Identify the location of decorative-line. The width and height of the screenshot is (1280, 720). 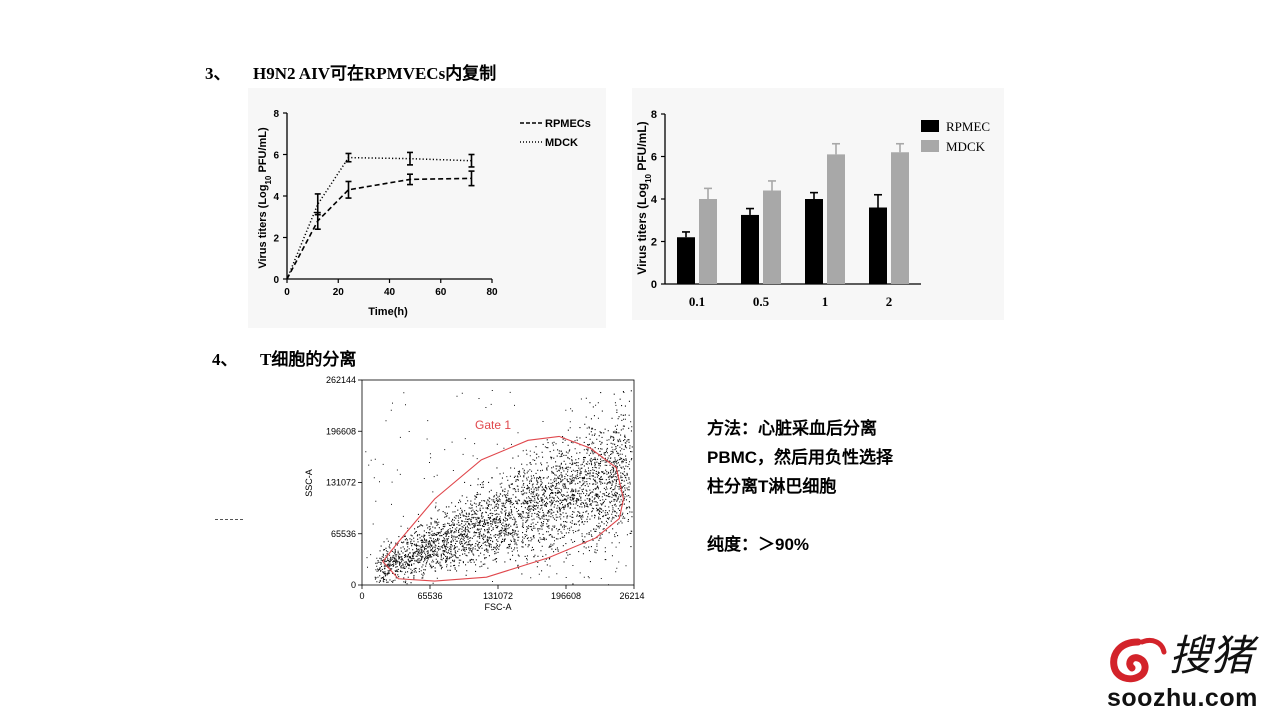
(229, 519).